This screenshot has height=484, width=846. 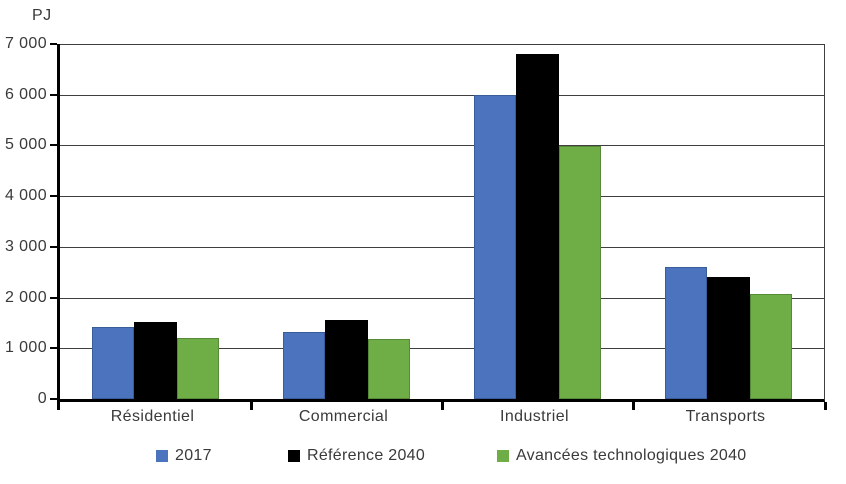 I want to click on legend-item-avanc-es-technologiques-2040: Avancées technologiques 2040, so click(x=622, y=456).